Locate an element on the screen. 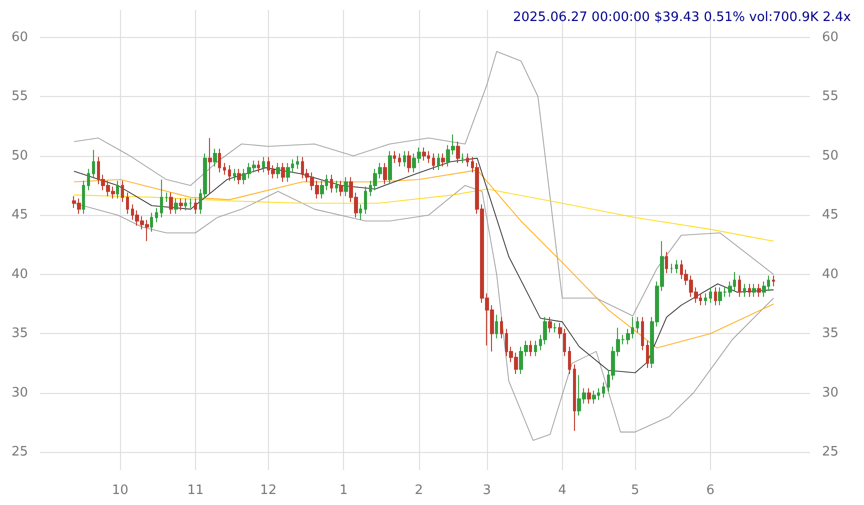 The image size is (864, 505). y-tick-label: 55 is located at coordinates (19, 96).